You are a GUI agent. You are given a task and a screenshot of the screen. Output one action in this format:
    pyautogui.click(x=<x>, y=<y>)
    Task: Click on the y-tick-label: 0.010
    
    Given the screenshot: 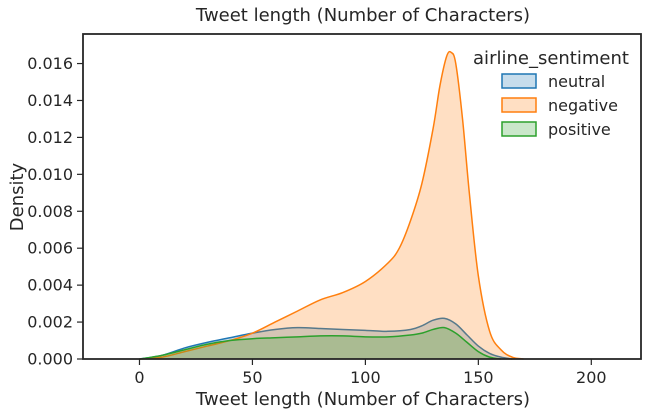 What is the action you would take?
    pyautogui.click(x=50, y=174)
    